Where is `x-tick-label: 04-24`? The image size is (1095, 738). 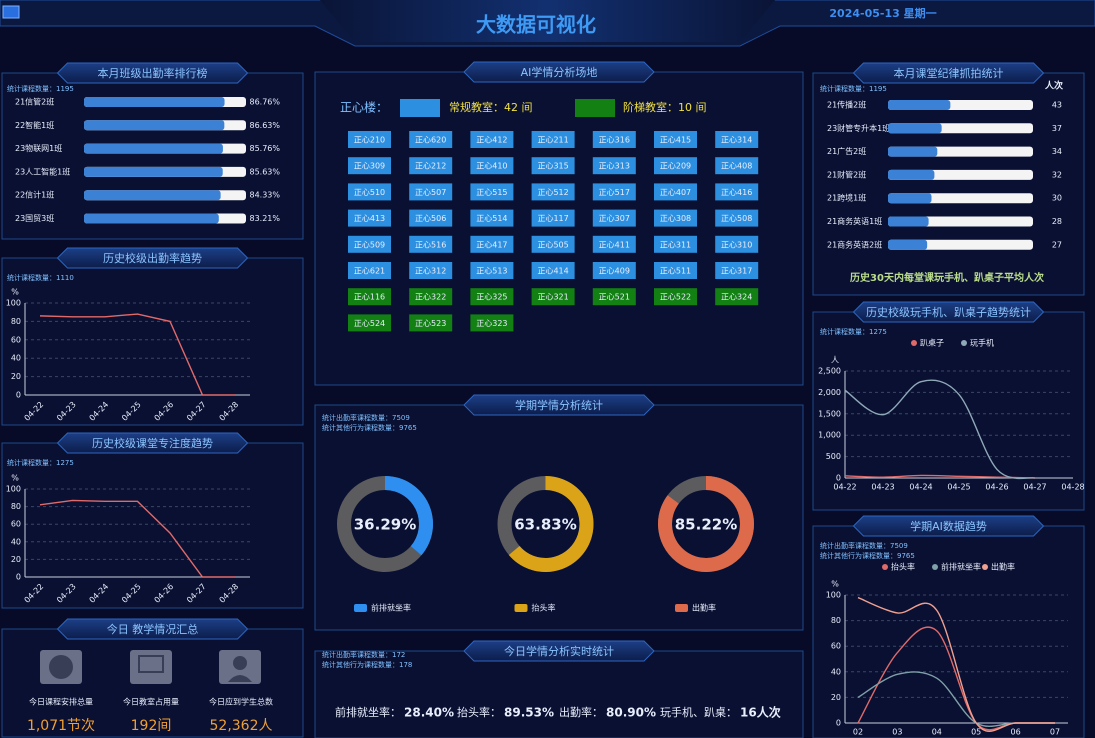
x-tick-label: 04-24 is located at coordinates (920, 487).